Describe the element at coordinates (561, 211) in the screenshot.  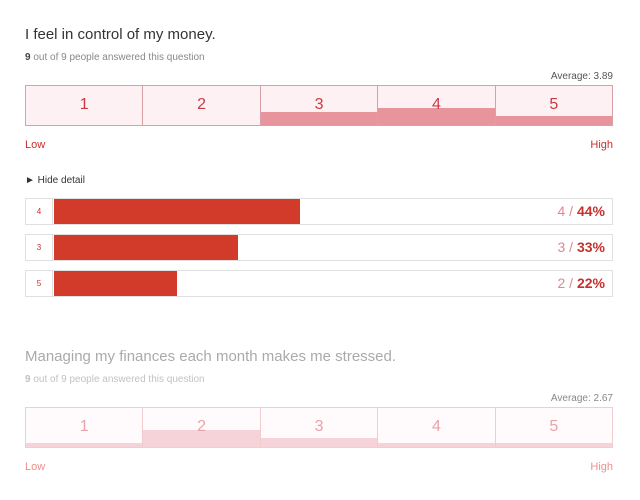
I see `detail-count: 4` at that location.